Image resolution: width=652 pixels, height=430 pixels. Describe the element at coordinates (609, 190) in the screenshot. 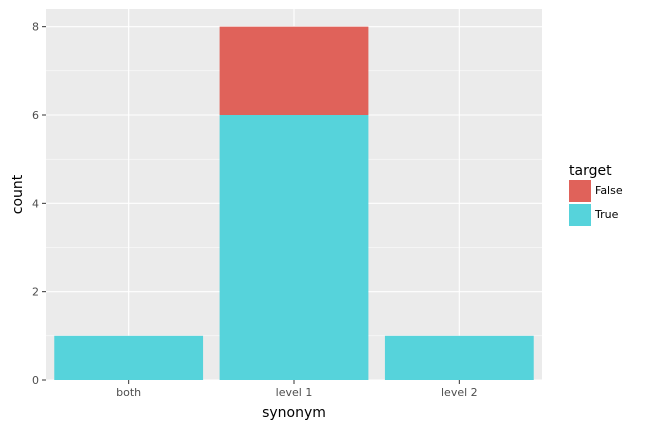

I see `legend-label-false: False` at that location.